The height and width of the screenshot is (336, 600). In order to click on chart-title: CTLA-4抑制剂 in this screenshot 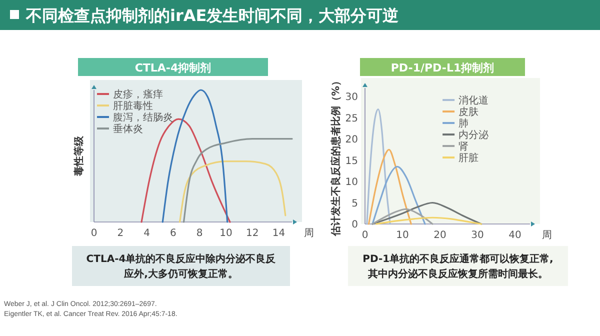, I will do `click(173, 68)`.